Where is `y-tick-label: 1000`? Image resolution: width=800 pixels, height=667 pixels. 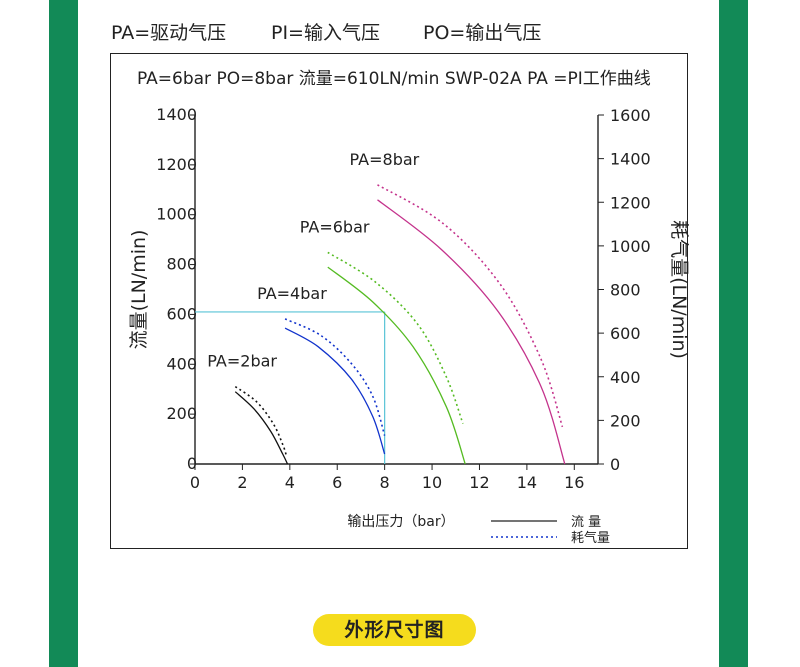
y-tick-label: 1000 is located at coordinates (176, 214).